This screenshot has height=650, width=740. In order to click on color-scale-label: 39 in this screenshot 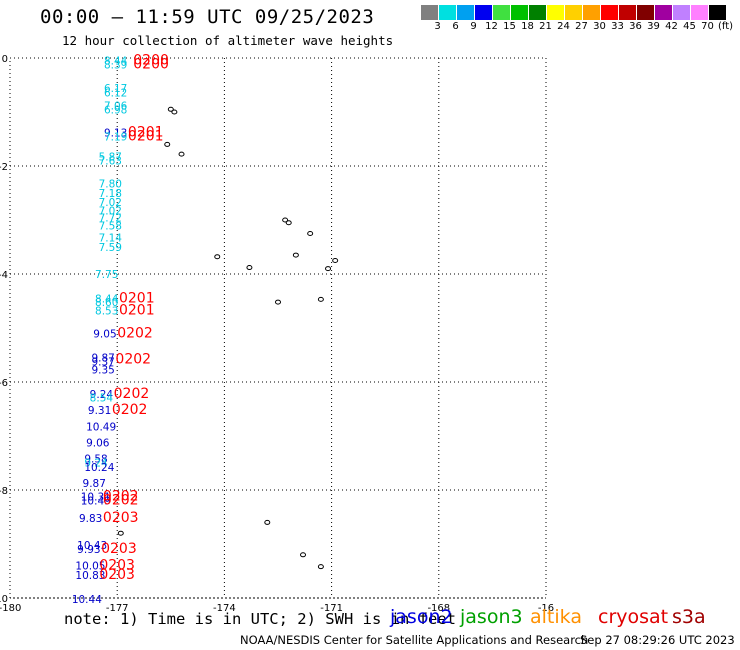, I will do `click(653, 26)`.